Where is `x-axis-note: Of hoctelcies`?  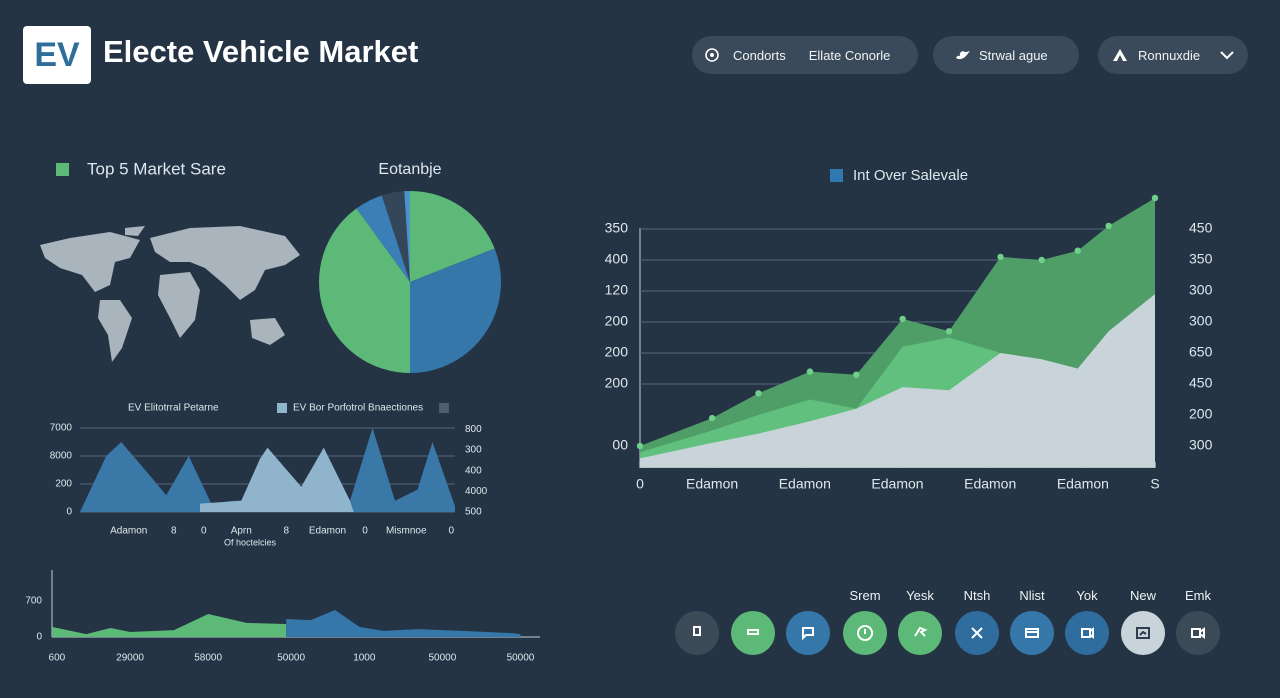
x-axis-note: Of hoctelcies is located at coordinates (250, 542).